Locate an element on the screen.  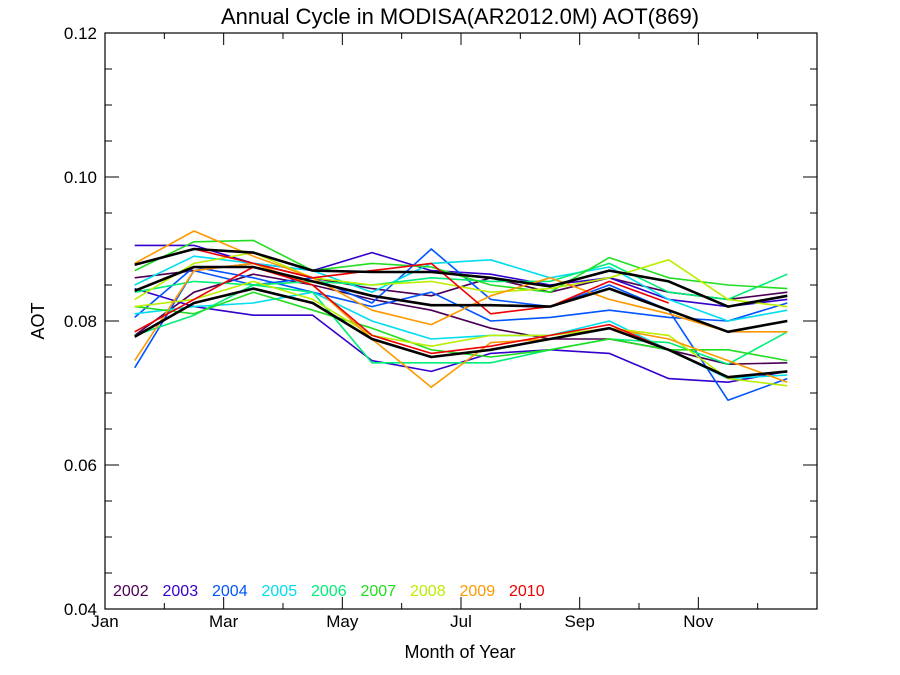
legend-entry-2006: 2006 is located at coordinates (329, 591).